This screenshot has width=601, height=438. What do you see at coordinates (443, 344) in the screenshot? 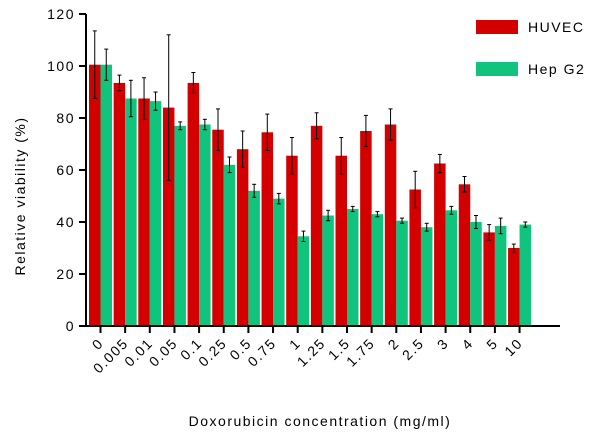
I see `x-tick-label-14: 3` at bounding box center [443, 344].